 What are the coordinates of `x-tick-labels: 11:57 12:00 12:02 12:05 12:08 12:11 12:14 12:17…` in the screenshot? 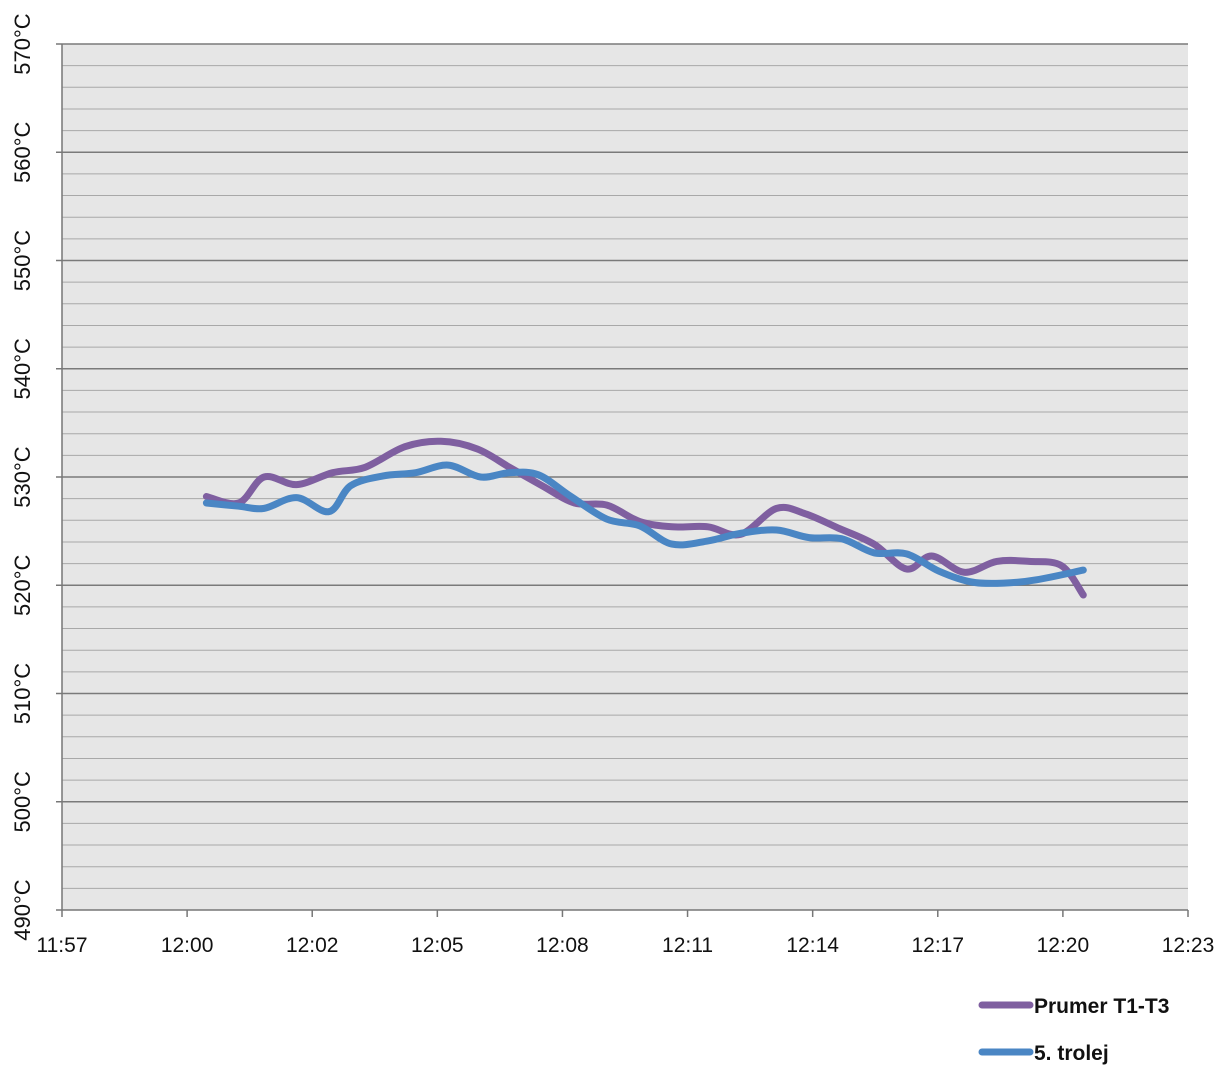 It's located at (626, 933).